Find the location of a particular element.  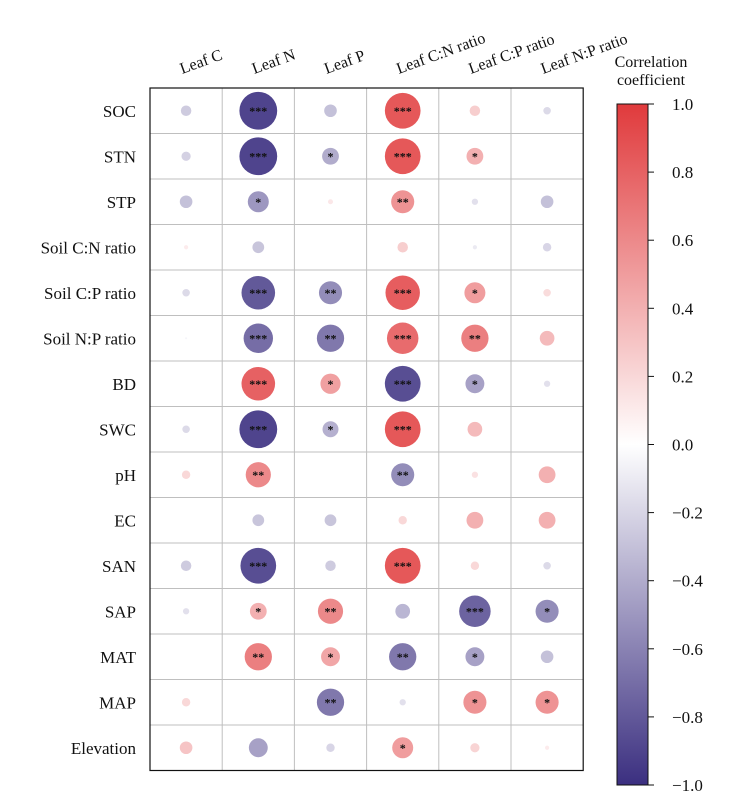

column-label: Leaf N is located at coordinates (274, 61).